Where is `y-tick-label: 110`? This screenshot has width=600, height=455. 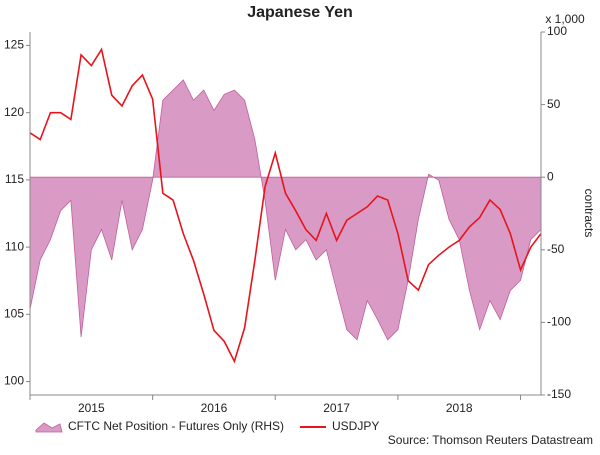 y-tick-label: 110 is located at coordinates (14, 246).